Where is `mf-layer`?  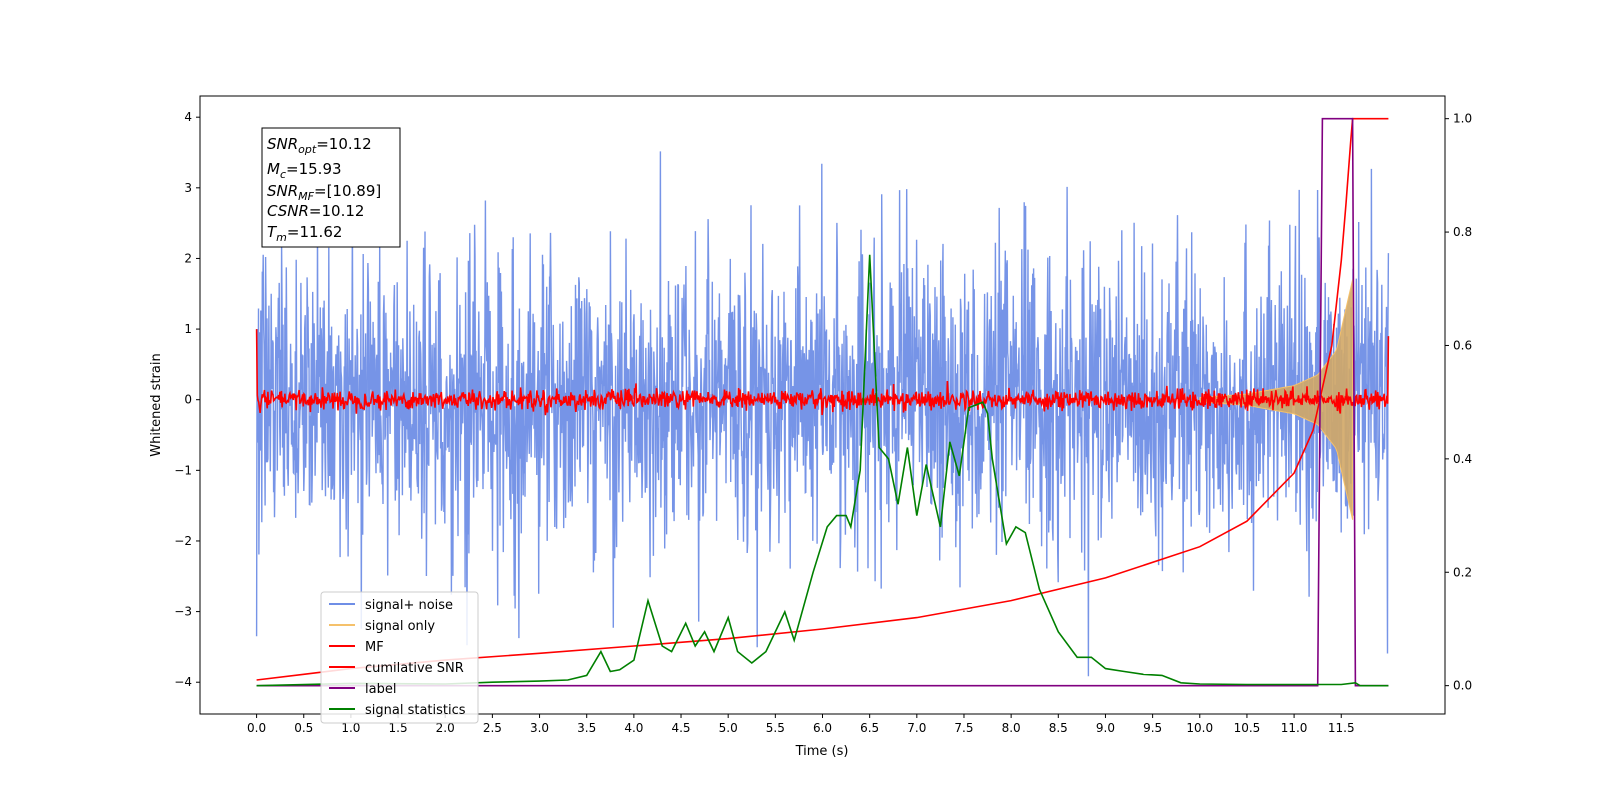
mf-layer is located at coordinates (822, 372).